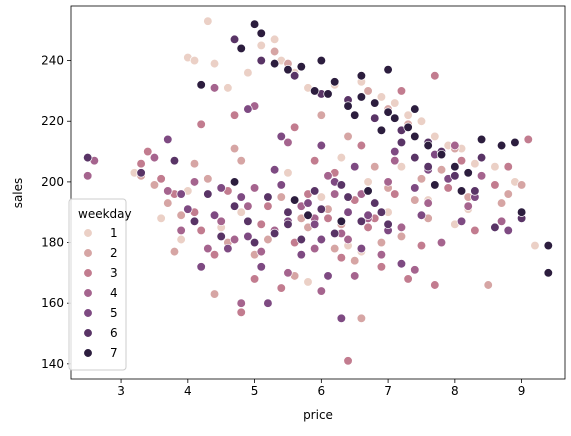 The image size is (571, 436). I want to click on legend-label-7: 7, so click(114, 353).